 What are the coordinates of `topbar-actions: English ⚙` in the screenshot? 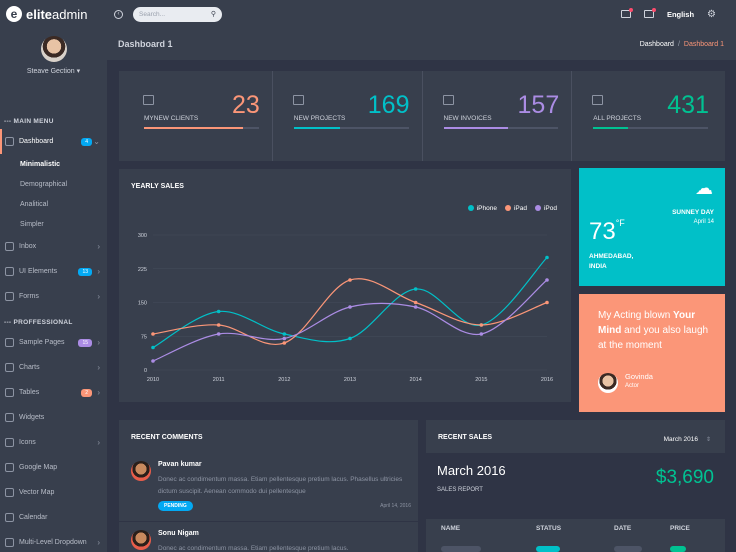 It's located at (668, 14).